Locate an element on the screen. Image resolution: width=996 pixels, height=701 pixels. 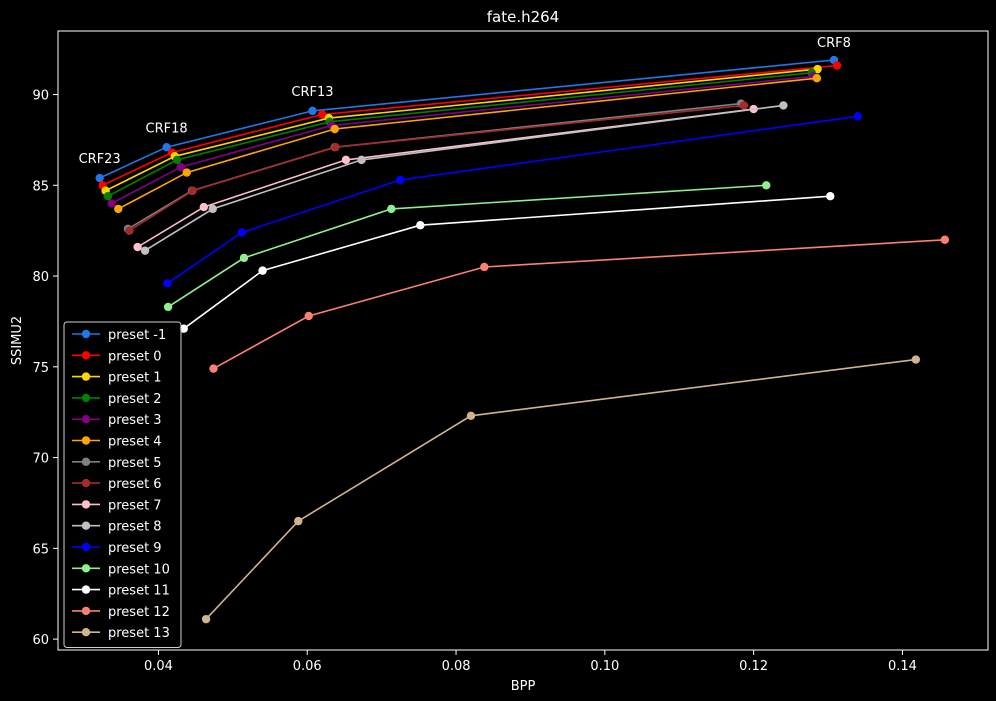
legend-entry: preset 2 is located at coordinates (117, 399).